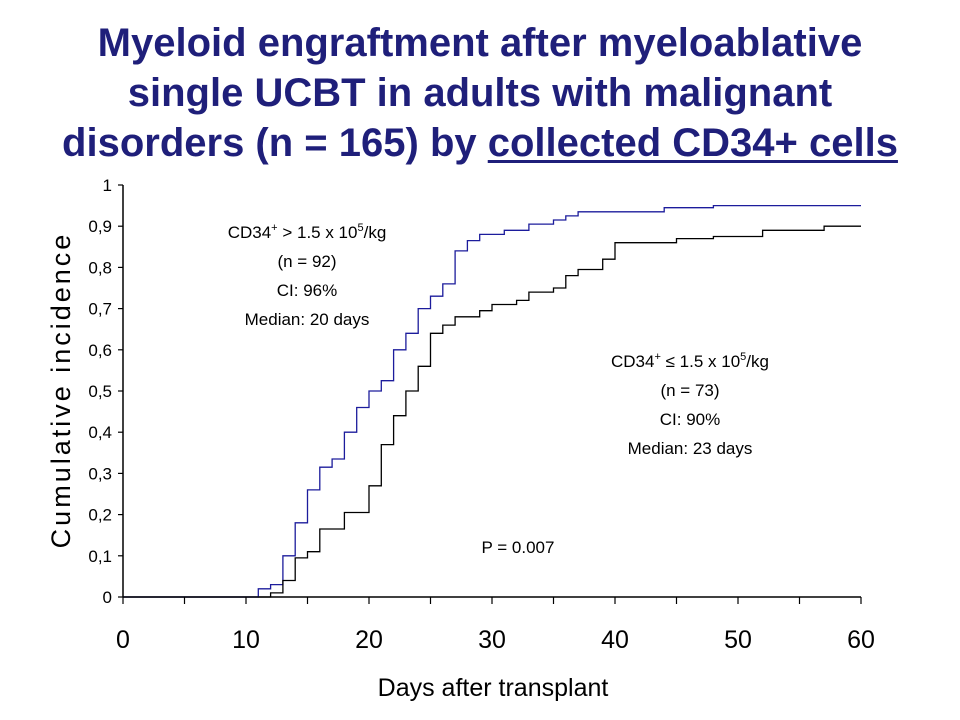 Image resolution: width=960 pixels, height=720 pixels. Describe the element at coordinates (107, 185) in the screenshot. I see `y-tick-label: 1` at that location.